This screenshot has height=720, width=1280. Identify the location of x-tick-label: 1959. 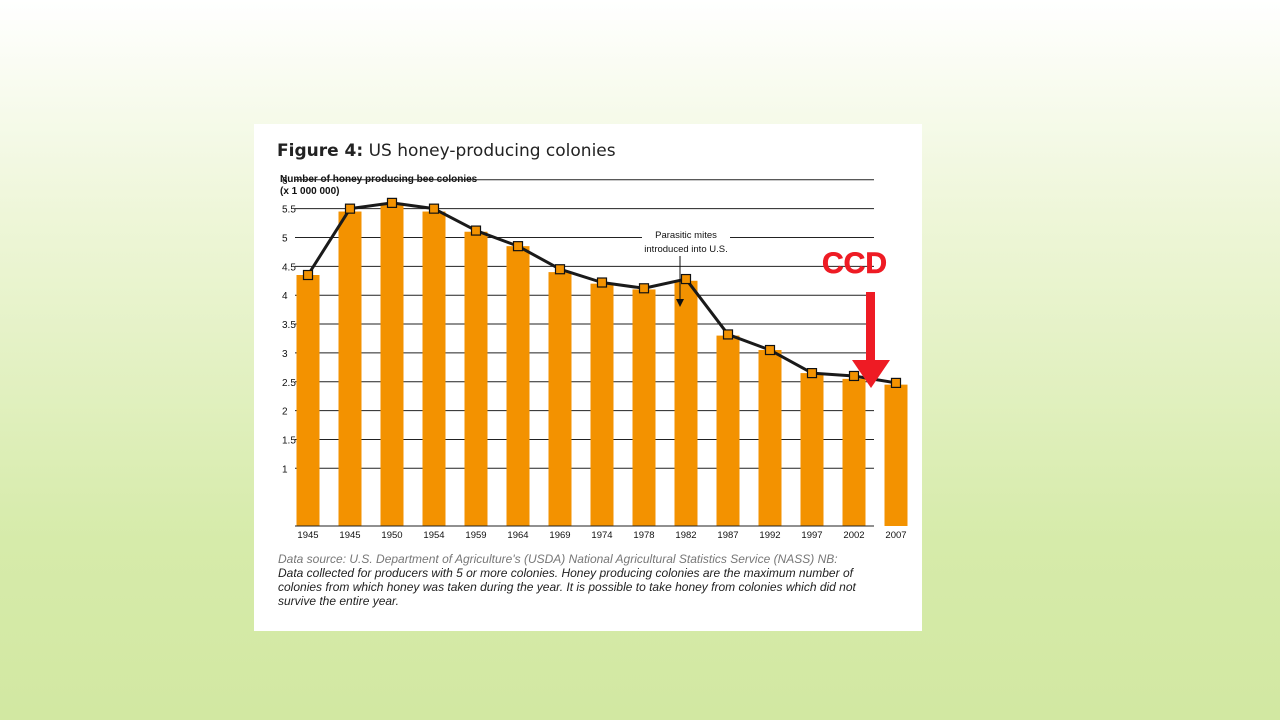
(475, 535).